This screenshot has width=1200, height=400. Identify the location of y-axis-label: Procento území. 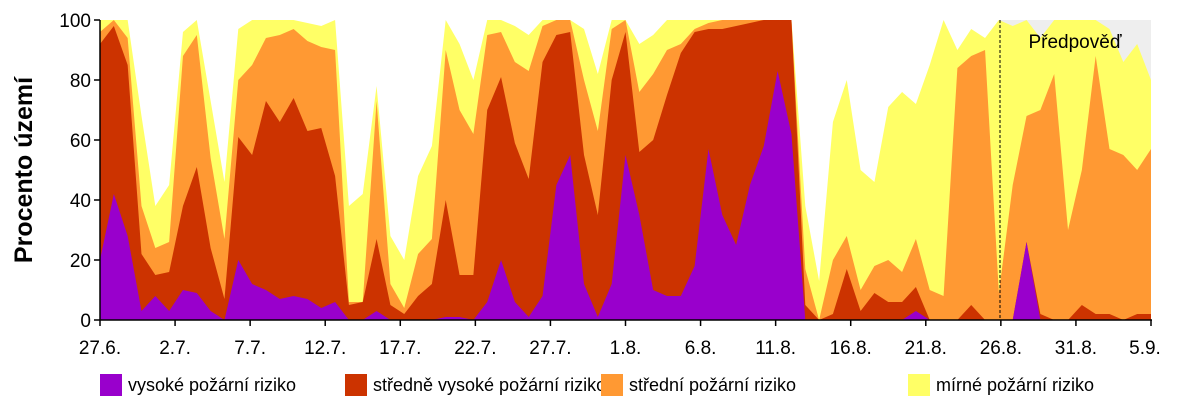
(24, 169).